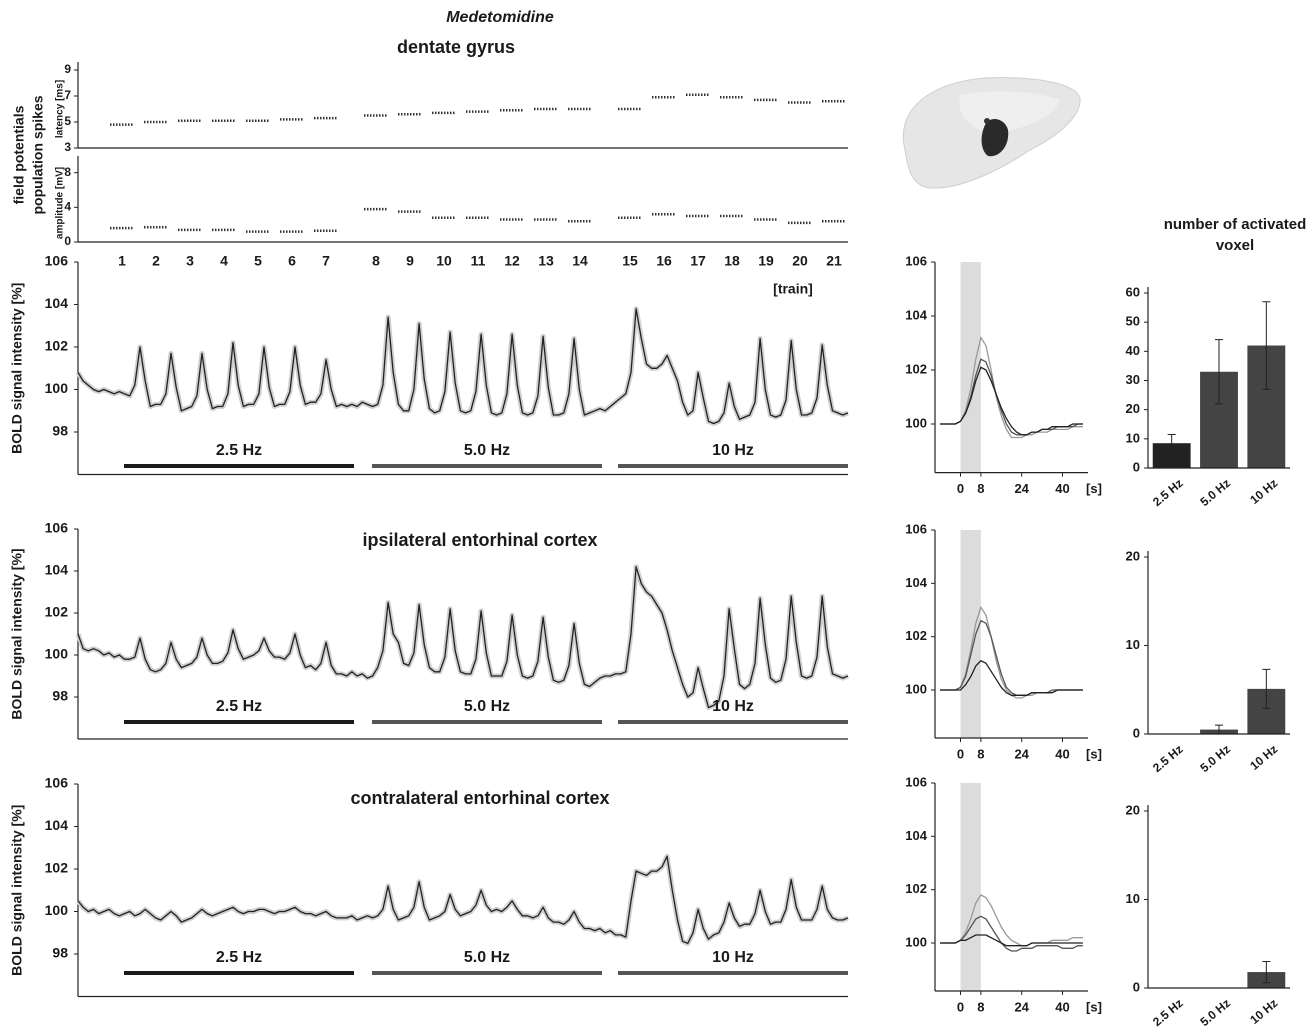 The height and width of the screenshot is (1033, 1306). Describe the element at coordinates (487, 706) in the screenshot. I see `stimulus-label: 5.0 Hz` at that location.